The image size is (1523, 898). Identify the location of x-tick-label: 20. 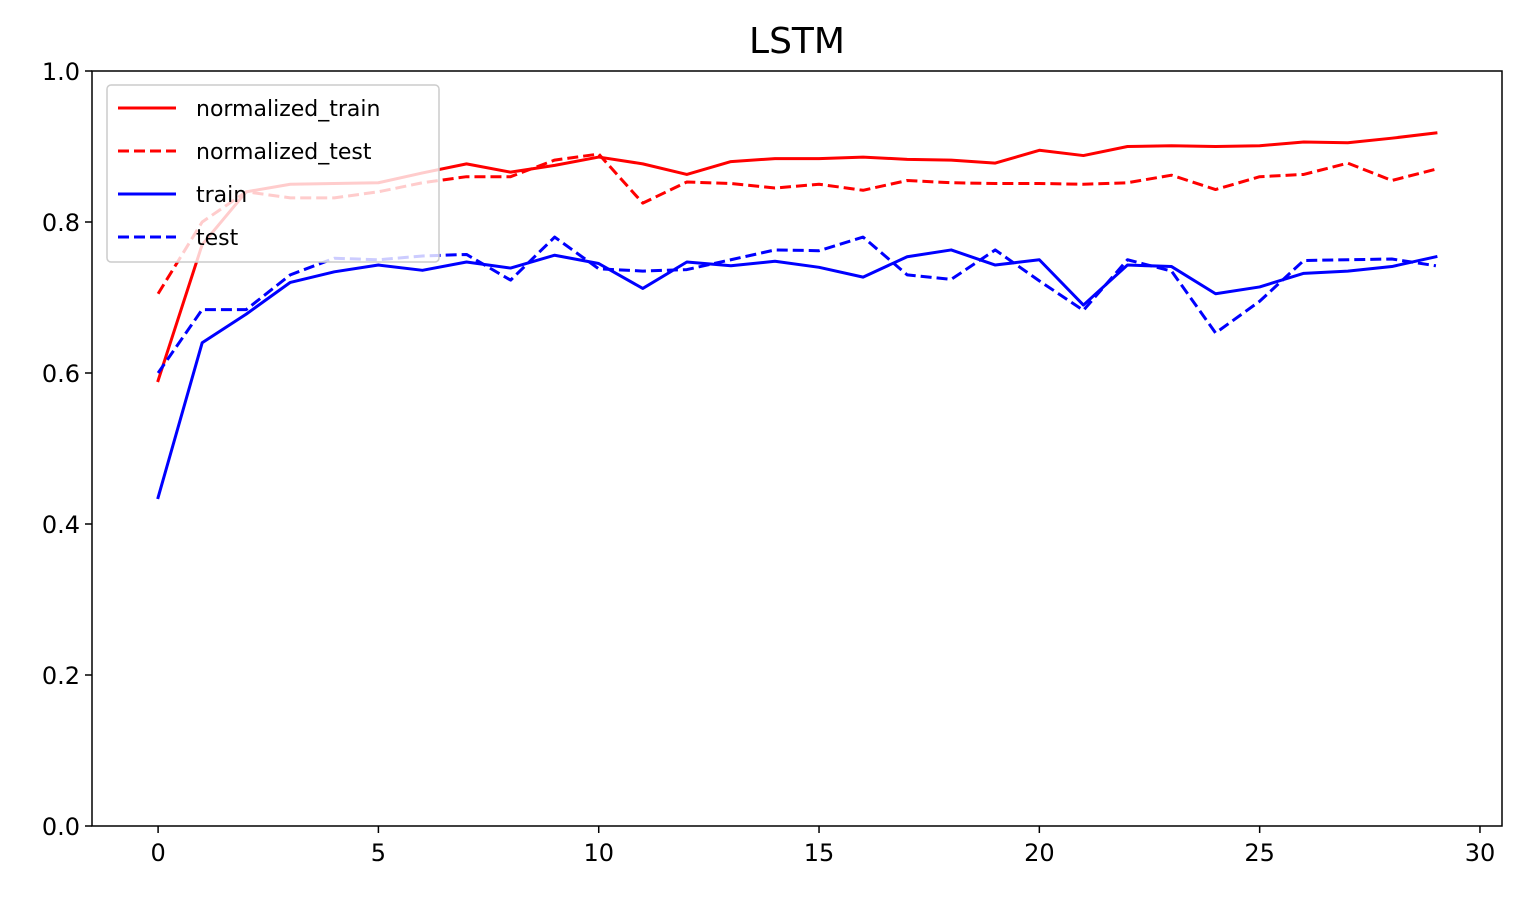
(1039, 853).